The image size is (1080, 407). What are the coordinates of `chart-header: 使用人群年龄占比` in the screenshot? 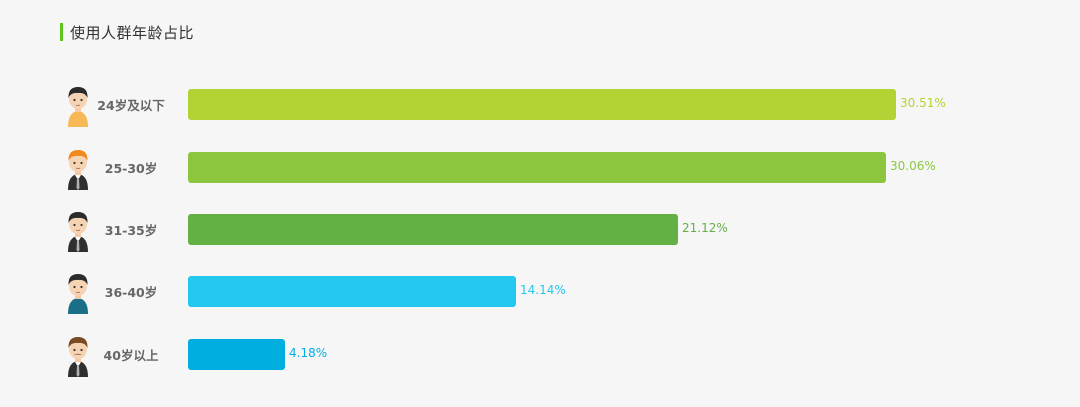 It's located at (127, 32).